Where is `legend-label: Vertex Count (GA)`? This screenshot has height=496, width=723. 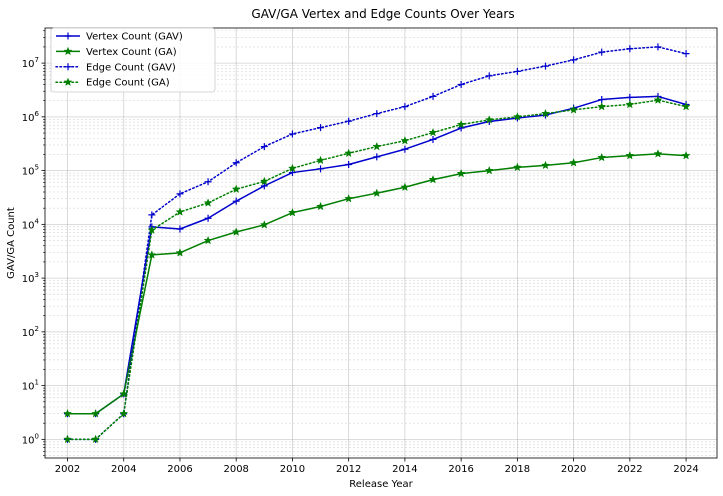
legend-label: Vertex Count (GA) is located at coordinates (131, 52).